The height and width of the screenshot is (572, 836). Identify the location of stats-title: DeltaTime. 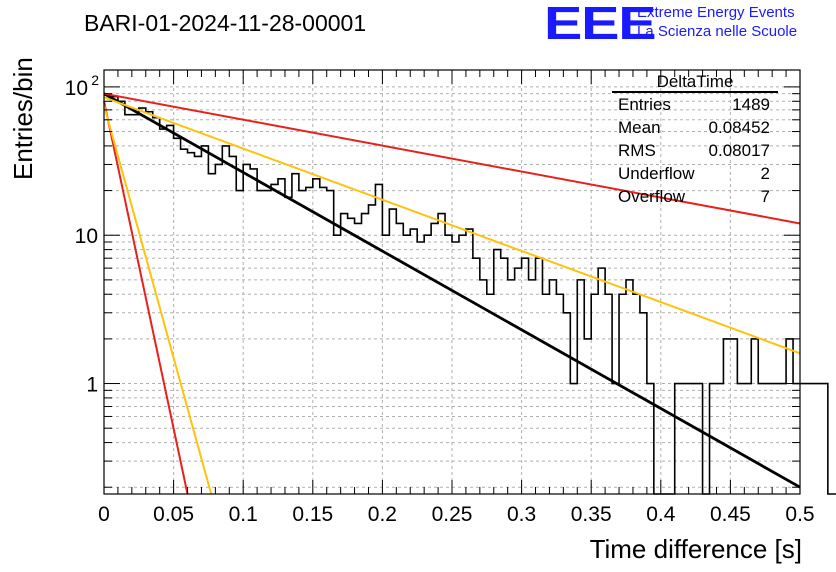
(695, 82).